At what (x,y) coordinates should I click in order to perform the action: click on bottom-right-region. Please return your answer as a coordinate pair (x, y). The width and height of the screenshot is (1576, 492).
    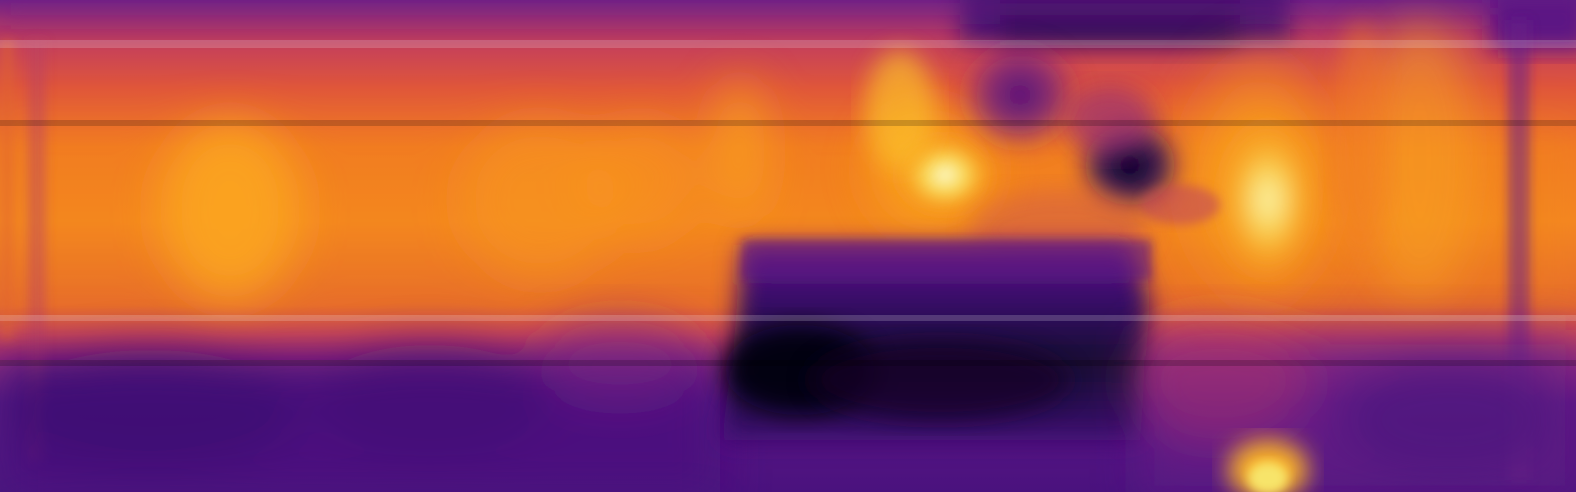
    Looking at the image, I should click on (1353, 406).